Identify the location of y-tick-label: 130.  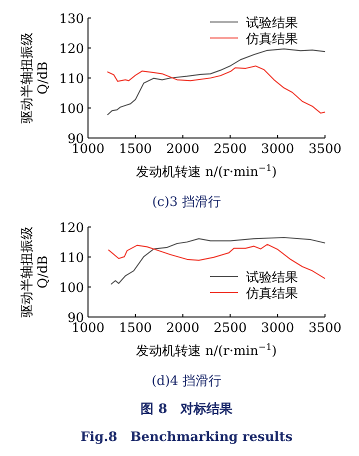
(71, 19).